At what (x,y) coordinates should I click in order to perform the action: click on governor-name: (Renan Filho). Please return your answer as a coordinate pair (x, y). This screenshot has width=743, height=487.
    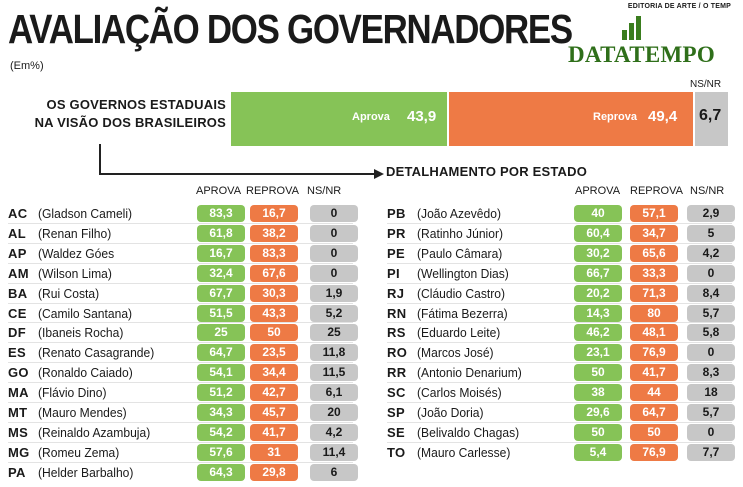
    Looking at the image, I should click on (75, 233).